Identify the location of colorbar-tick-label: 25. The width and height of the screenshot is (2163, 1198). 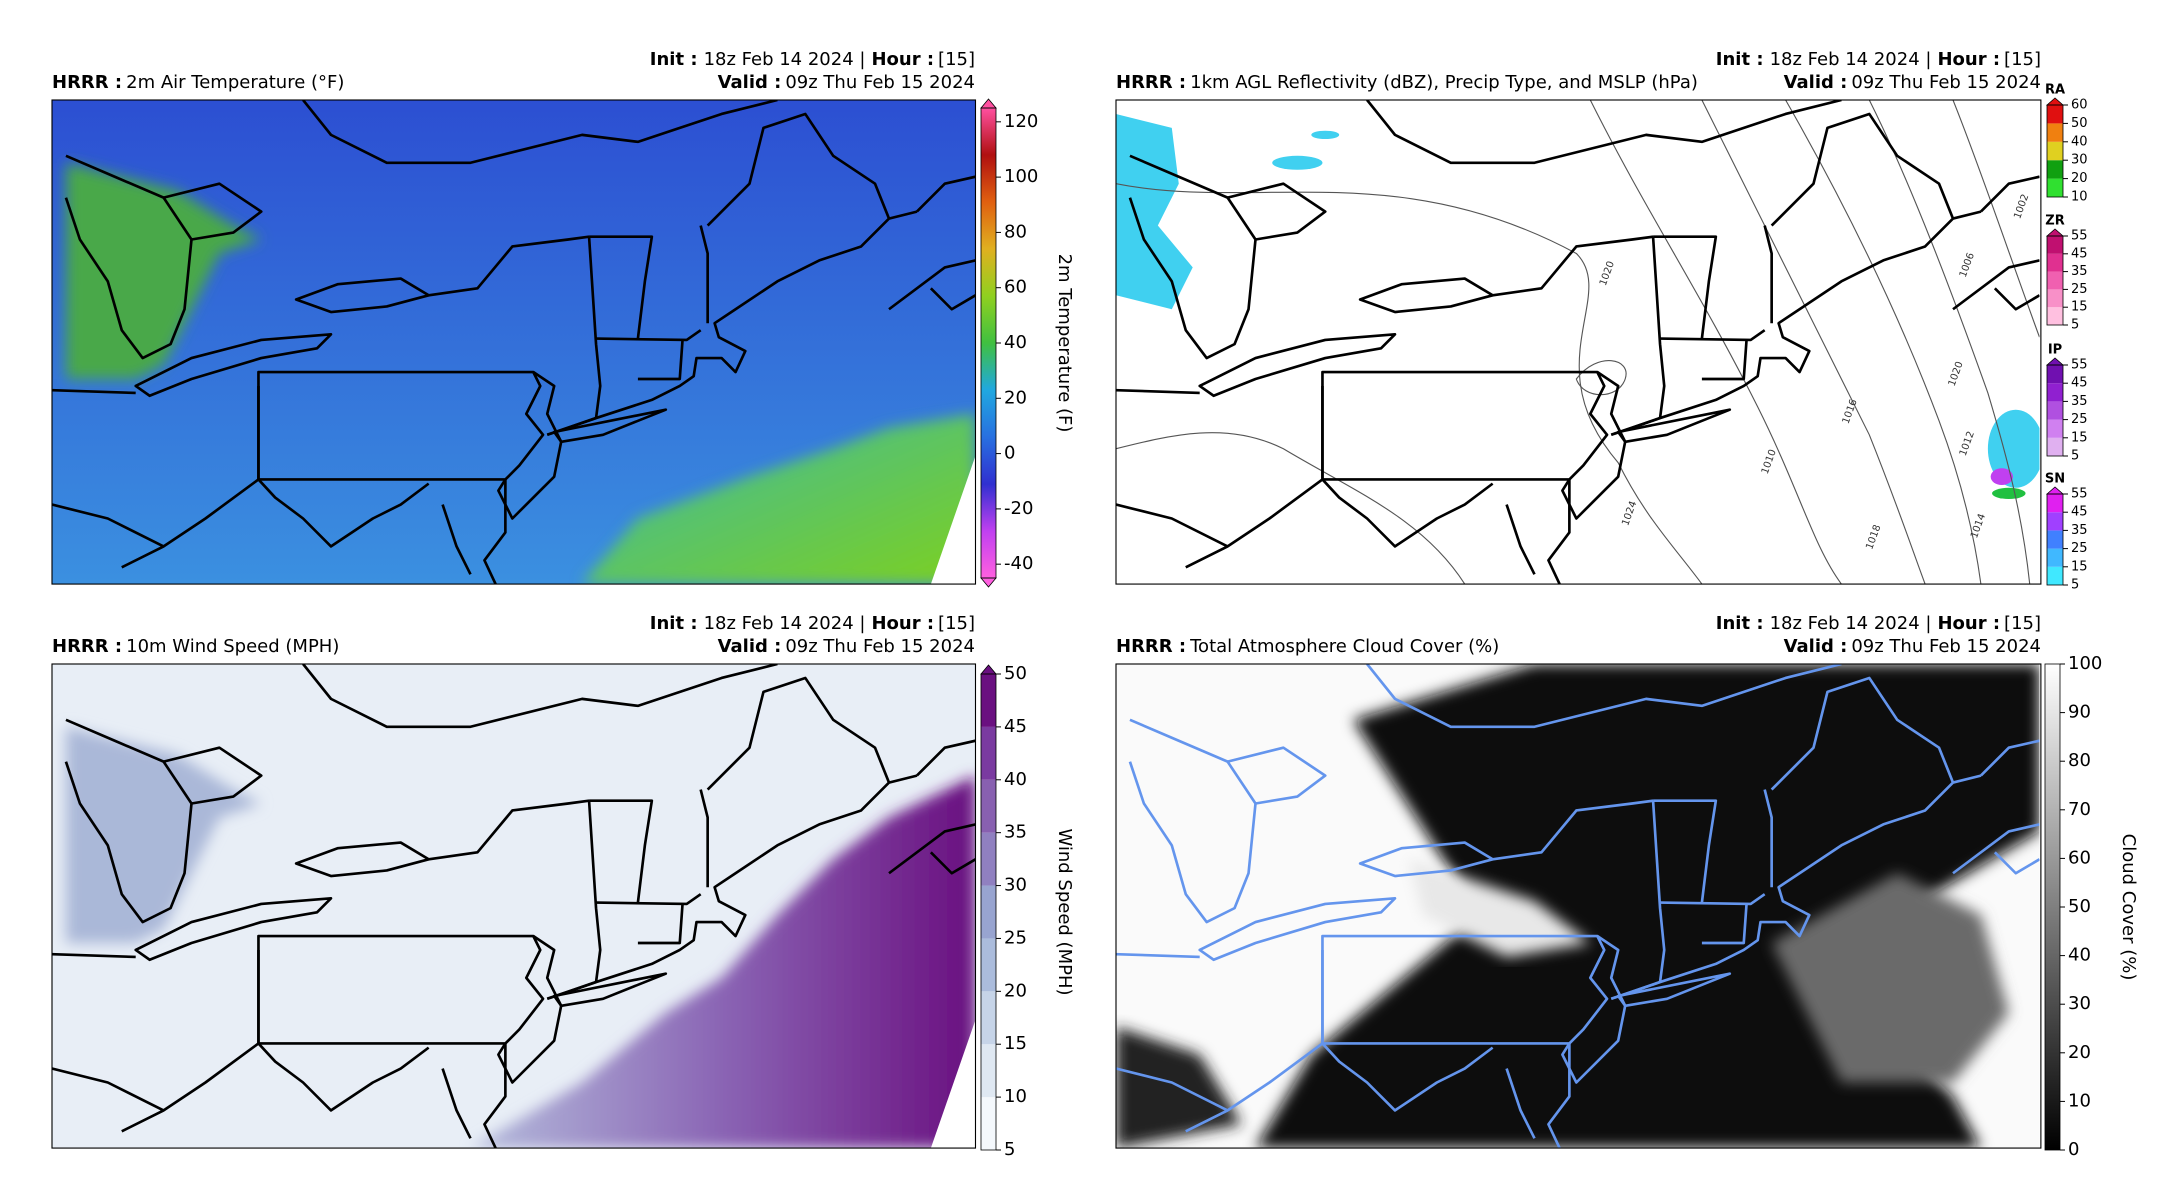
(2079, 548).